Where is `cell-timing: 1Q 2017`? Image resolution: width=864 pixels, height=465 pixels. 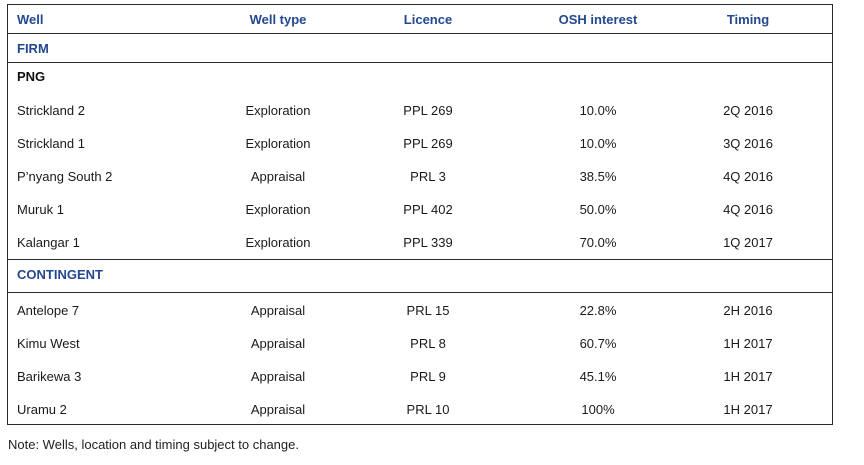
cell-timing: 1Q 2017 is located at coordinates (748, 242).